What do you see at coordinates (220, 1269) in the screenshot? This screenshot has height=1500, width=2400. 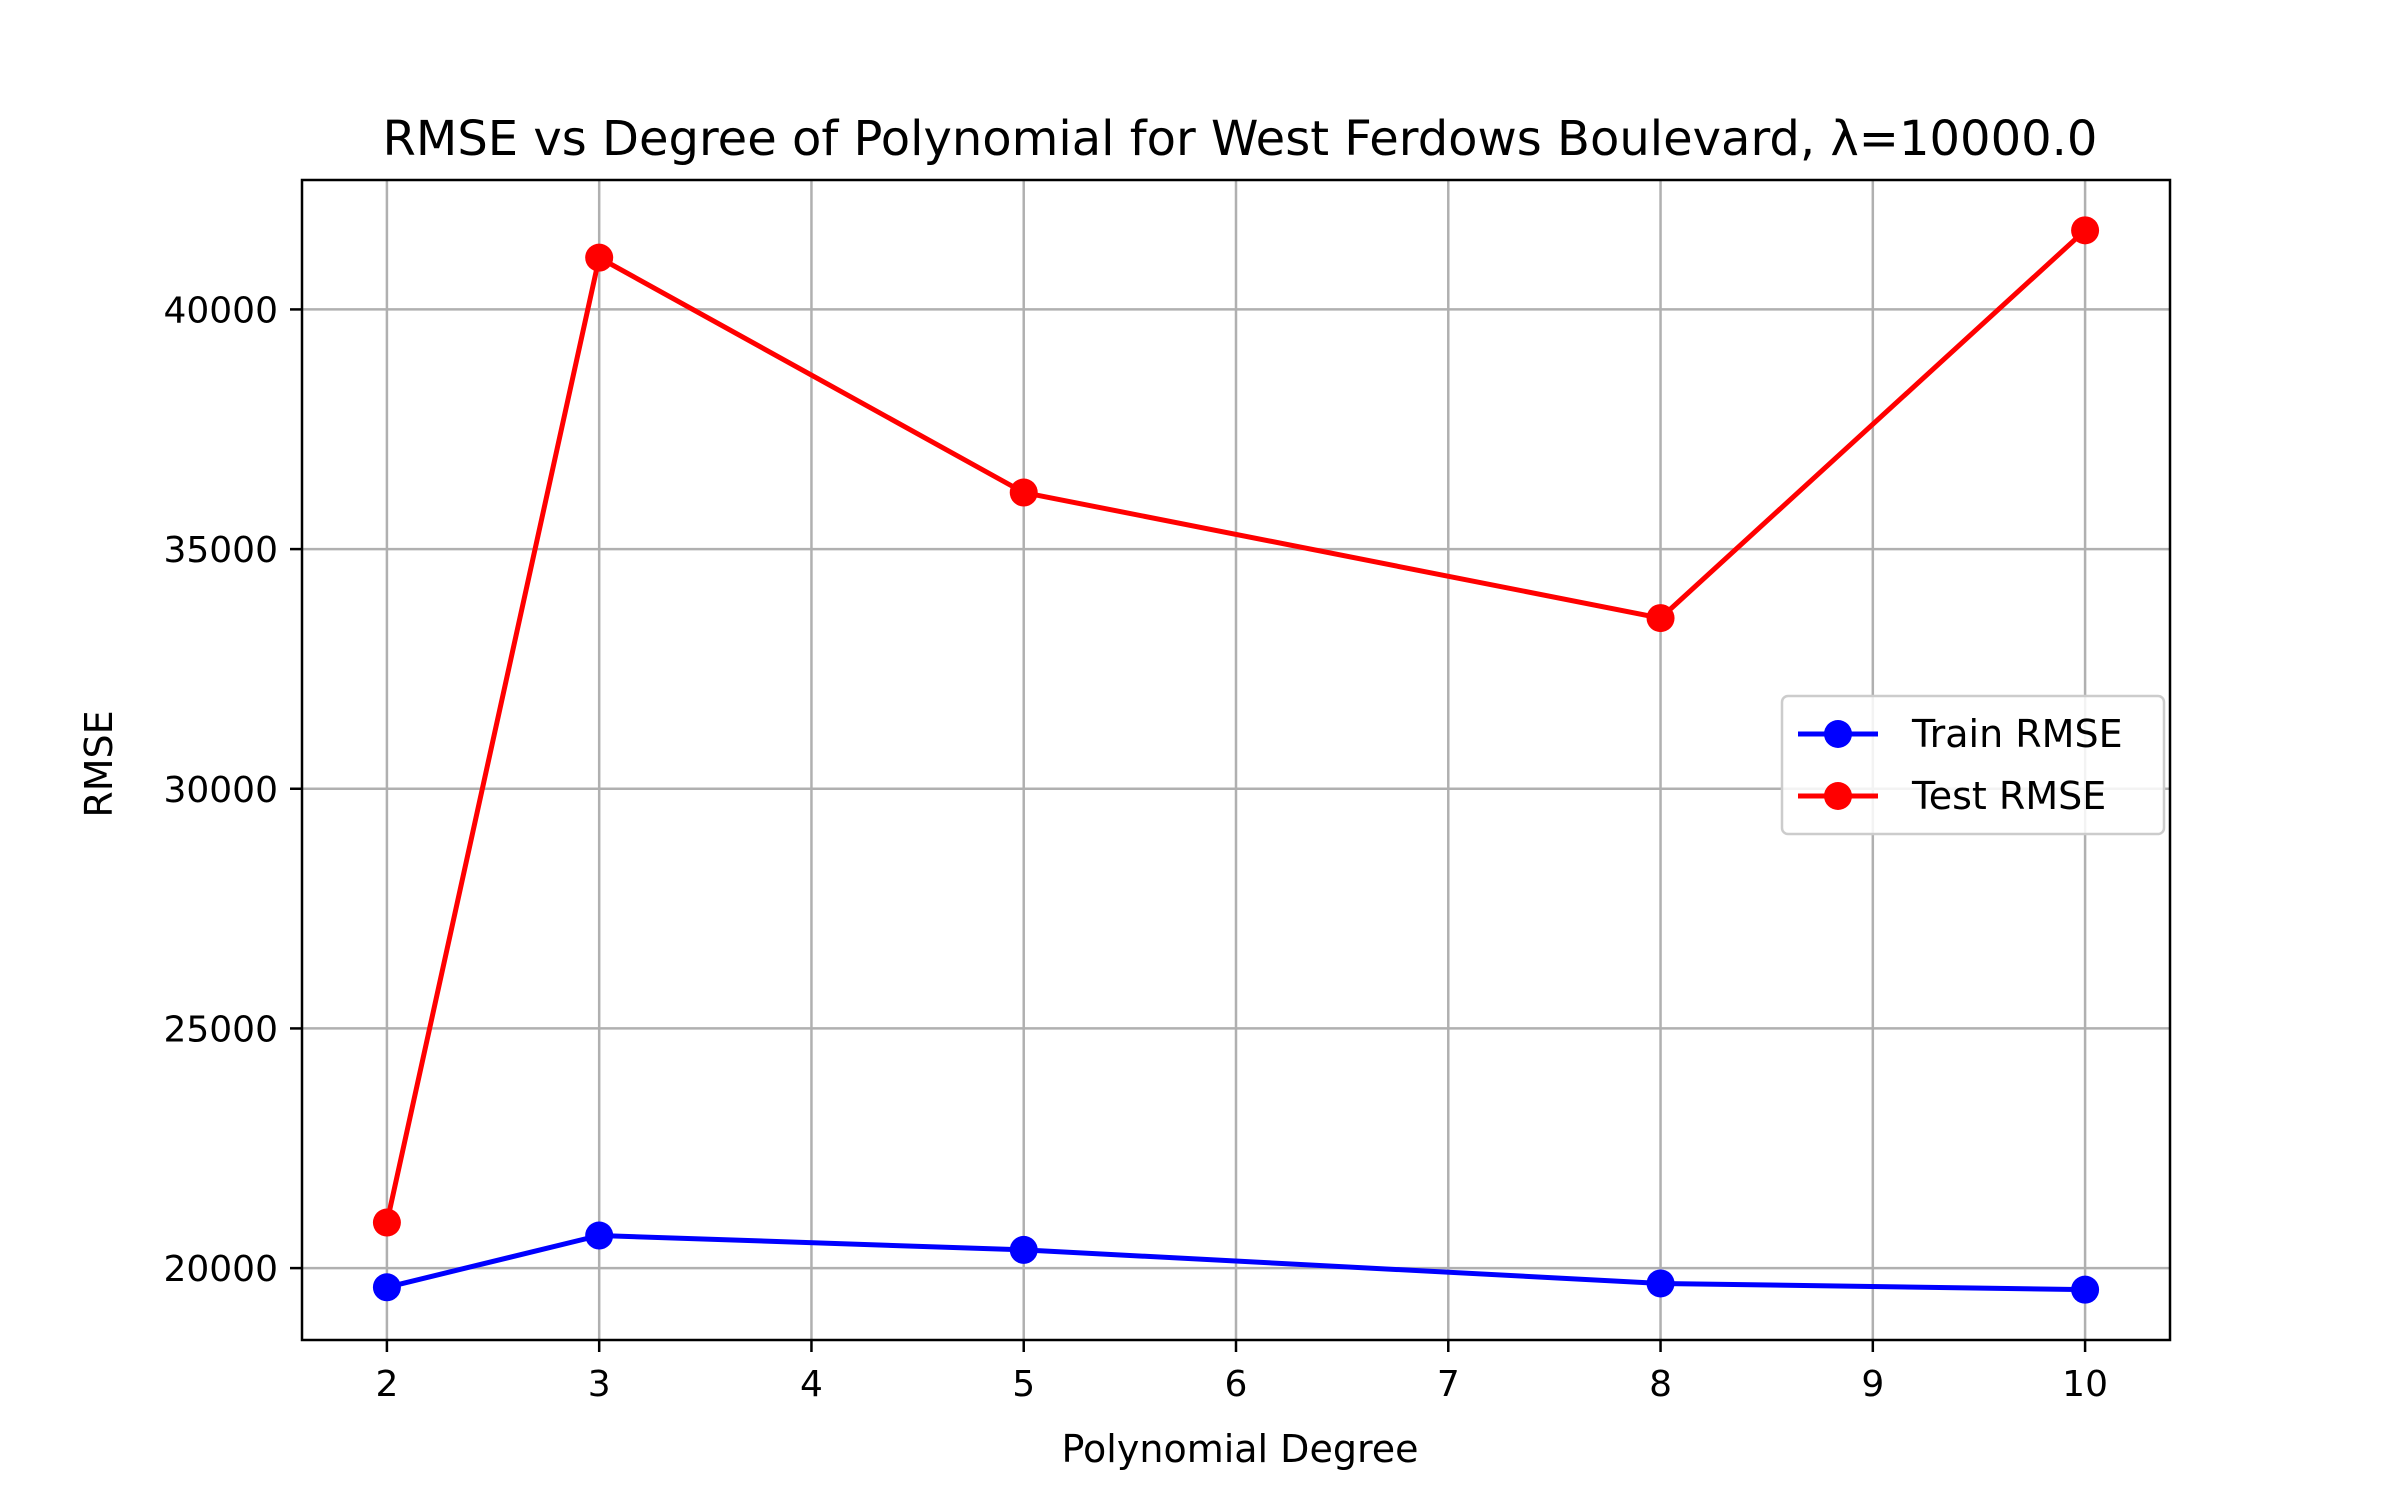 I see `y-tick-label: 20000` at bounding box center [220, 1269].